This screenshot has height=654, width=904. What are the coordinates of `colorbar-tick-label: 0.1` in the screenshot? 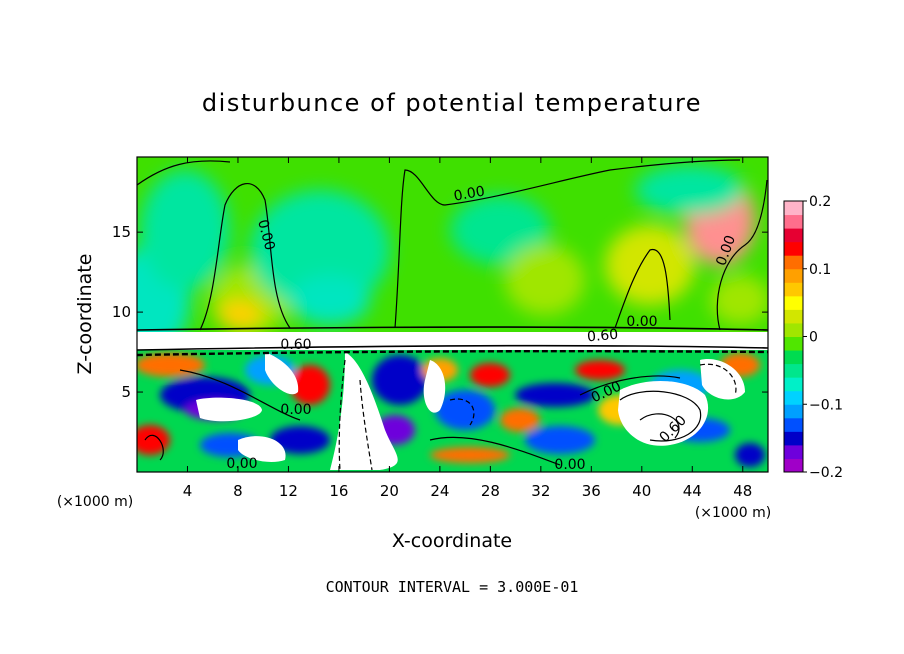 It's located at (820, 270).